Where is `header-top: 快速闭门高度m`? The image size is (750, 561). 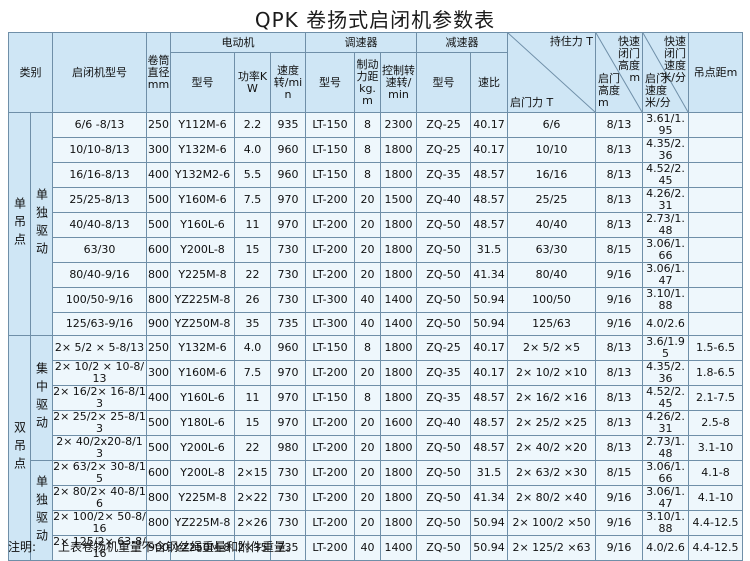 header-top: 快速闭门高度m is located at coordinates (629, 59).